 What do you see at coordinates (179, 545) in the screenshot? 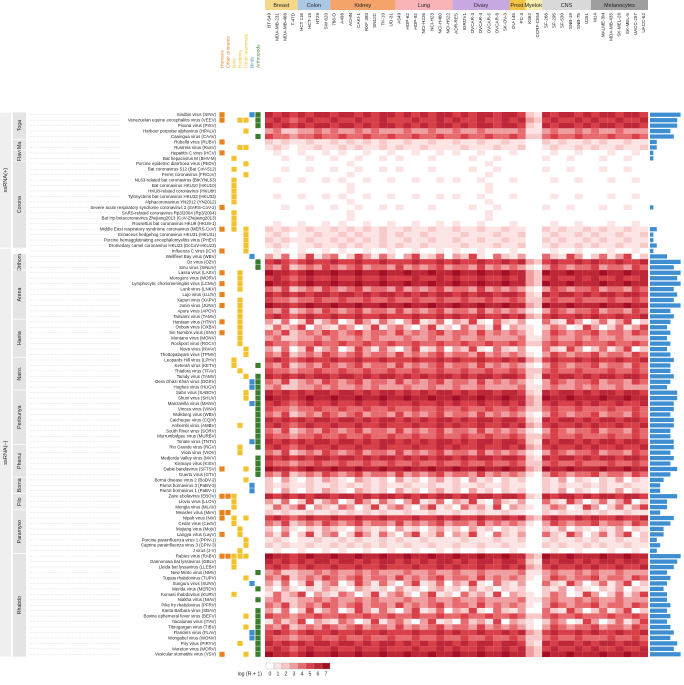
I see `virus-label: Caprine parainfluenza virus 3 (CPIV-3)` at bounding box center [179, 545].